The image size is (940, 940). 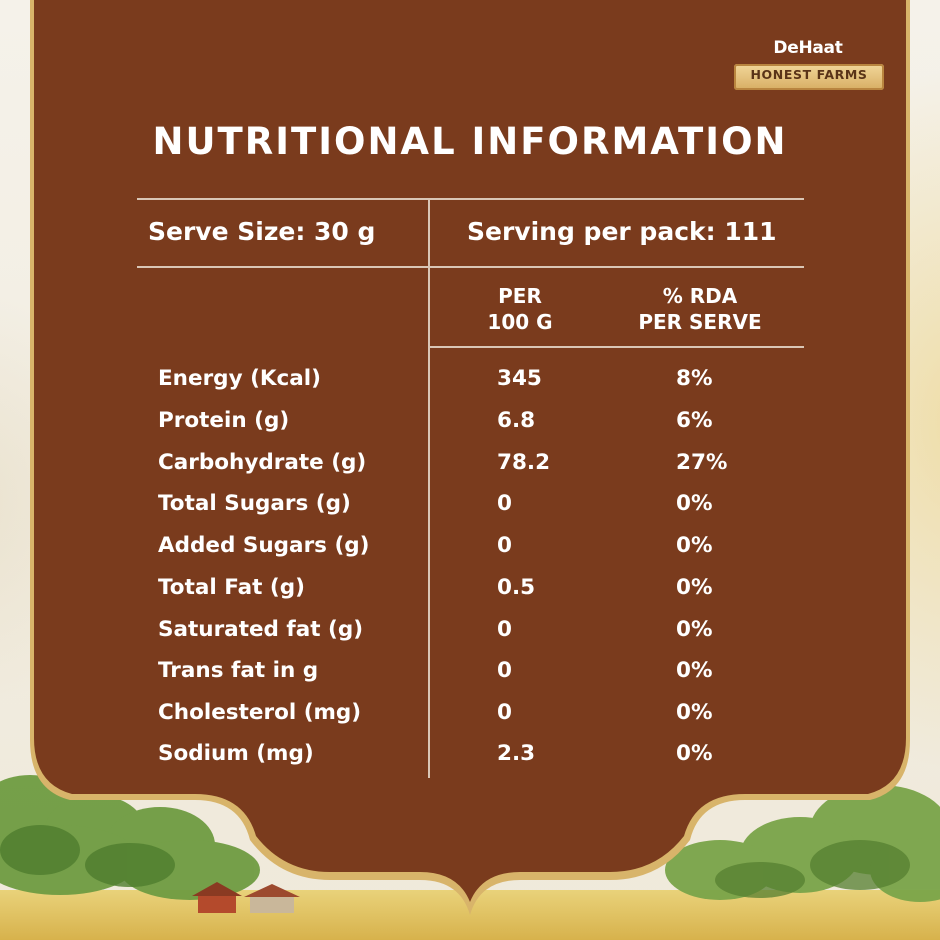 I want to click on table-row: Saturated fat (g) 0 0%, so click(x=470, y=637).